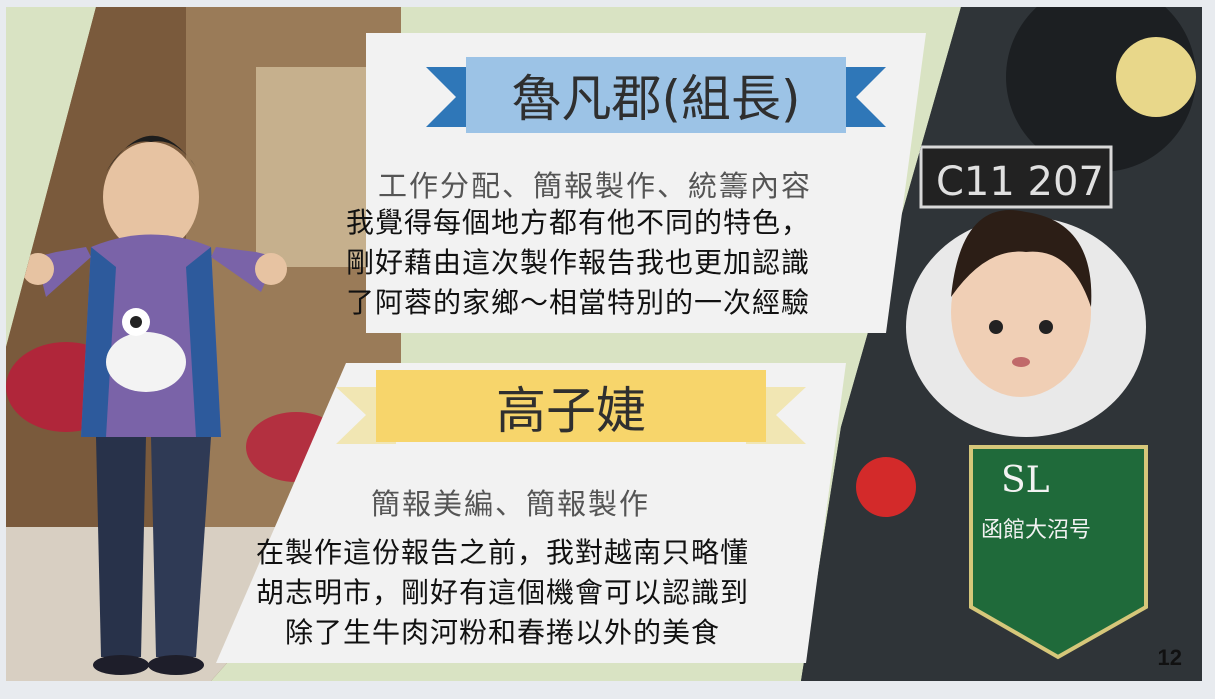  Describe the element at coordinates (571, 411) in the screenshot. I see `member-name: 高子婕` at that location.